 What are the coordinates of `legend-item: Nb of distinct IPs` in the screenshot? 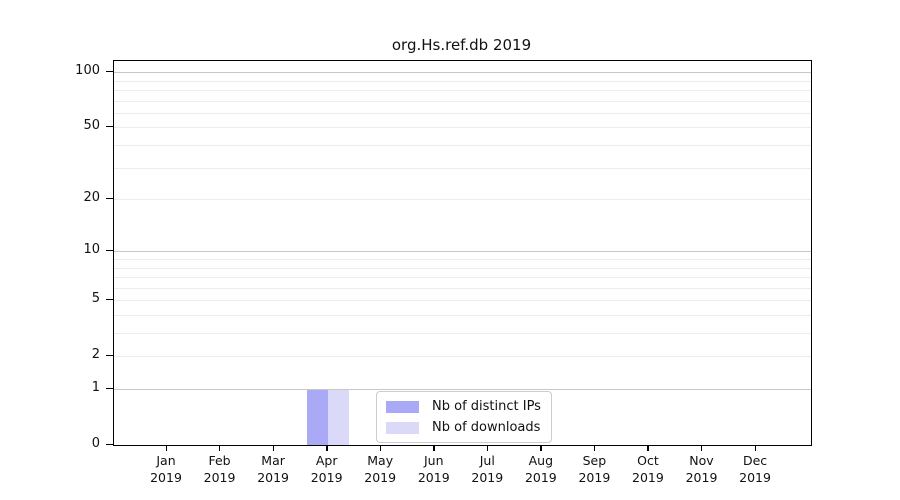 It's located at (463, 406).